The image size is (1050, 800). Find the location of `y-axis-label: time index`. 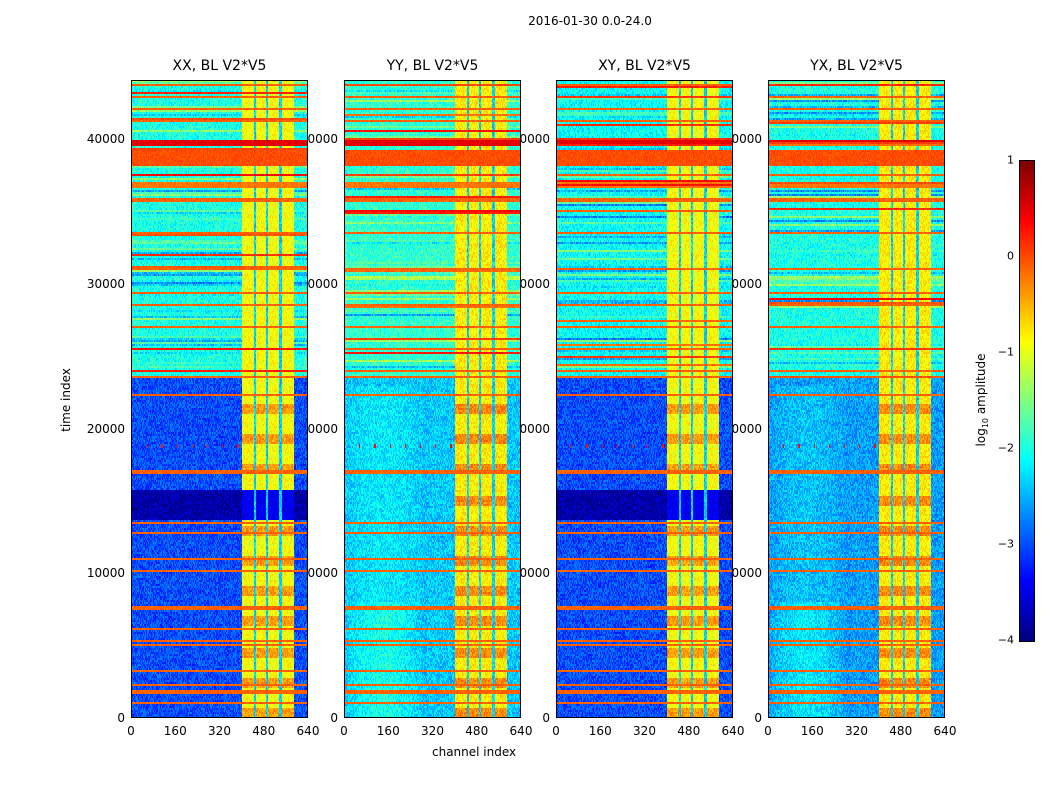

y-axis-label: time index is located at coordinates (66, 400).